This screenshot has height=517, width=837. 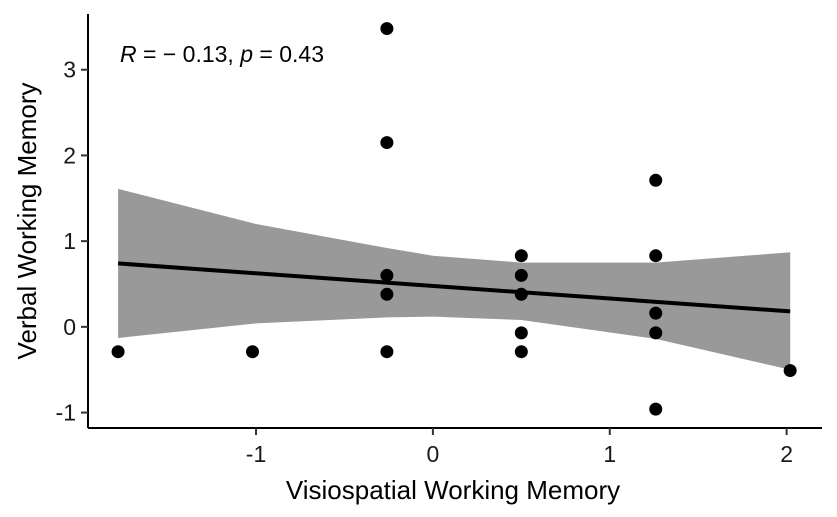 What do you see at coordinates (256, 454) in the screenshot?
I see `x-tick-label: -1` at bounding box center [256, 454].